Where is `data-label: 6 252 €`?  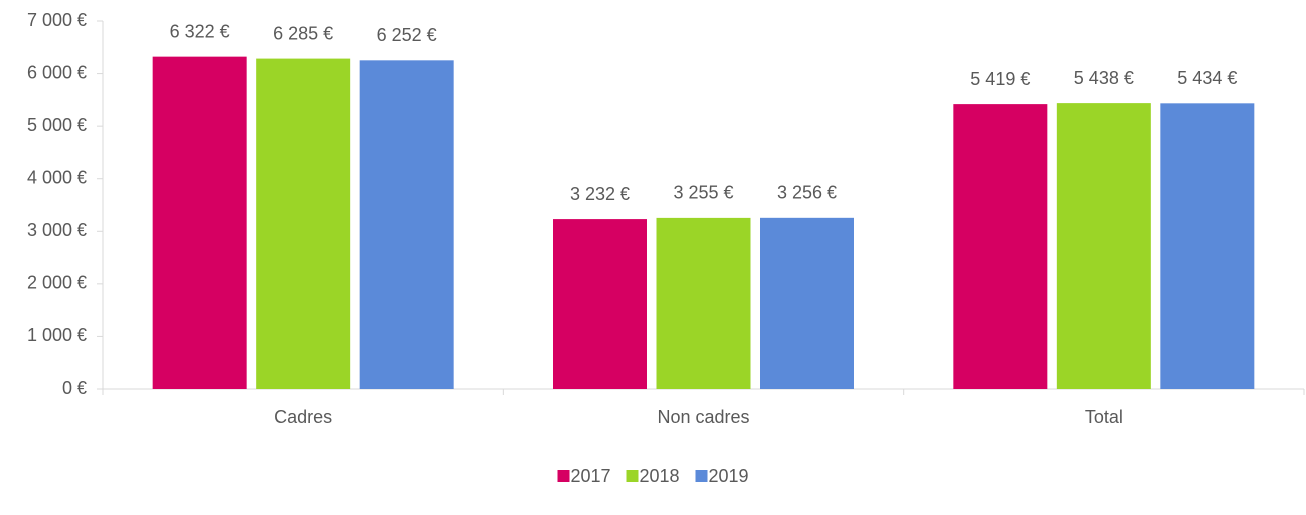
data-label: 6 252 € is located at coordinates (407, 35).